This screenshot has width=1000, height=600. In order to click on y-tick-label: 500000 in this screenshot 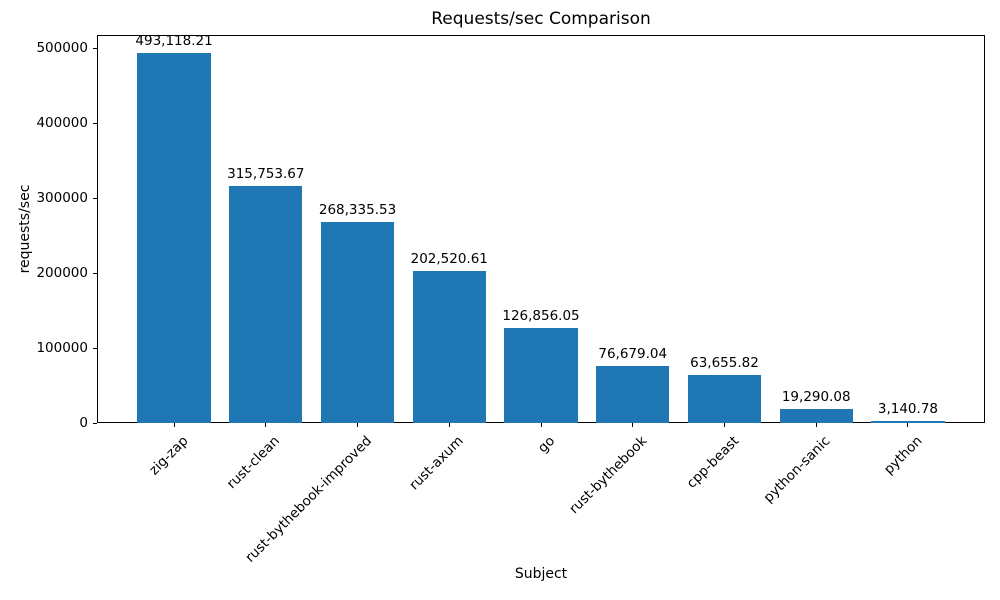, I will do `click(62, 48)`.